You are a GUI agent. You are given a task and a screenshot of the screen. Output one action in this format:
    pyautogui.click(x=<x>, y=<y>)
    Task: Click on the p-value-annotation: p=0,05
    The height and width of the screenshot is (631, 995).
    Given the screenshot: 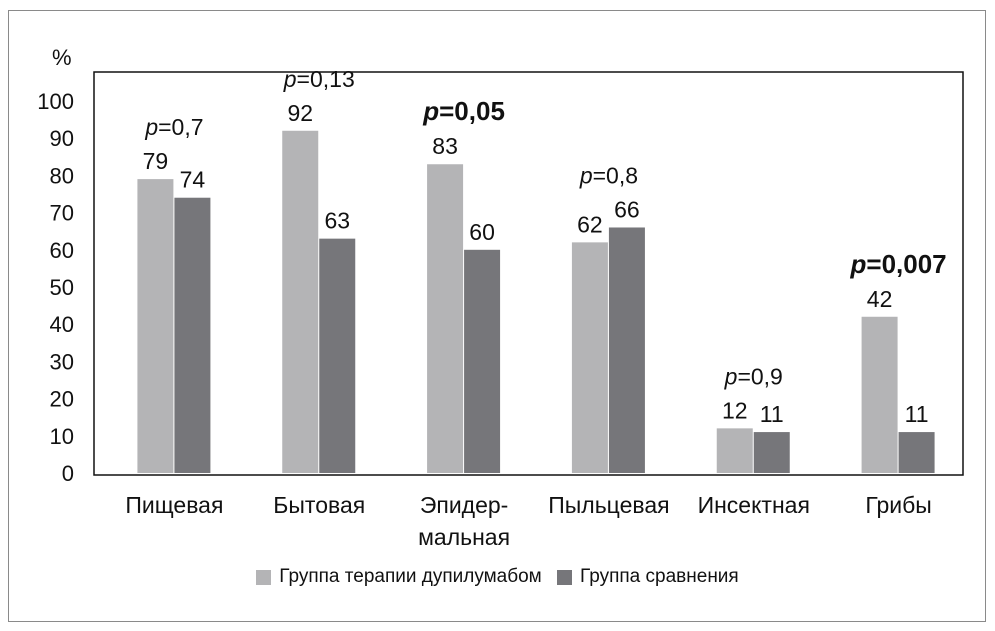 What is the action you would take?
    pyautogui.click(x=463, y=111)
    